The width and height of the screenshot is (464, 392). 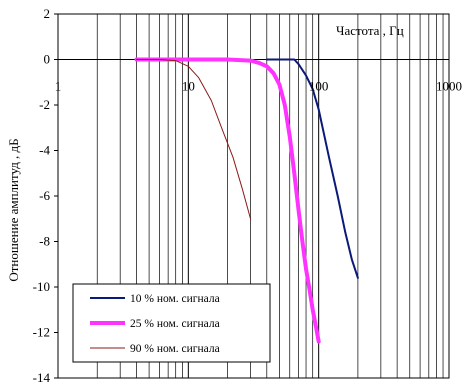 I want to click on x-tick-label: 10, so click(x=188, y=86).